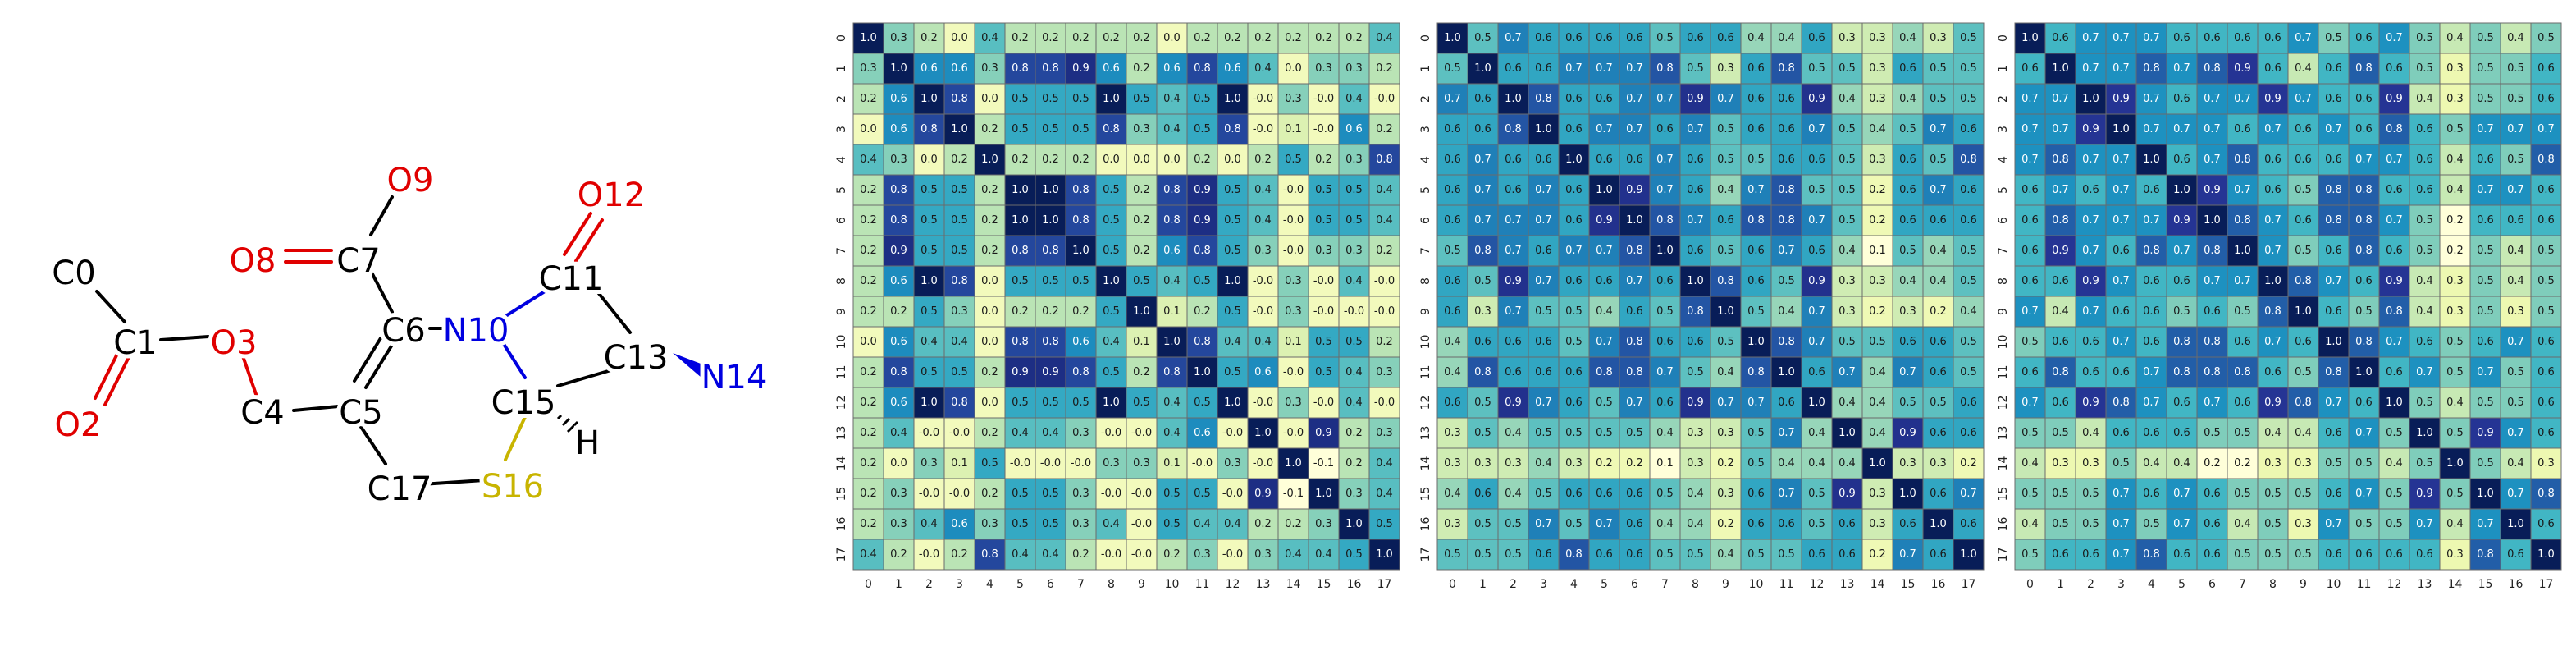  What do you see at coordinates (1081, 281) in the screenshot?
I see `heatmap-1-cell-label-8-7: 0.5` at bounding box center [1081, 281].